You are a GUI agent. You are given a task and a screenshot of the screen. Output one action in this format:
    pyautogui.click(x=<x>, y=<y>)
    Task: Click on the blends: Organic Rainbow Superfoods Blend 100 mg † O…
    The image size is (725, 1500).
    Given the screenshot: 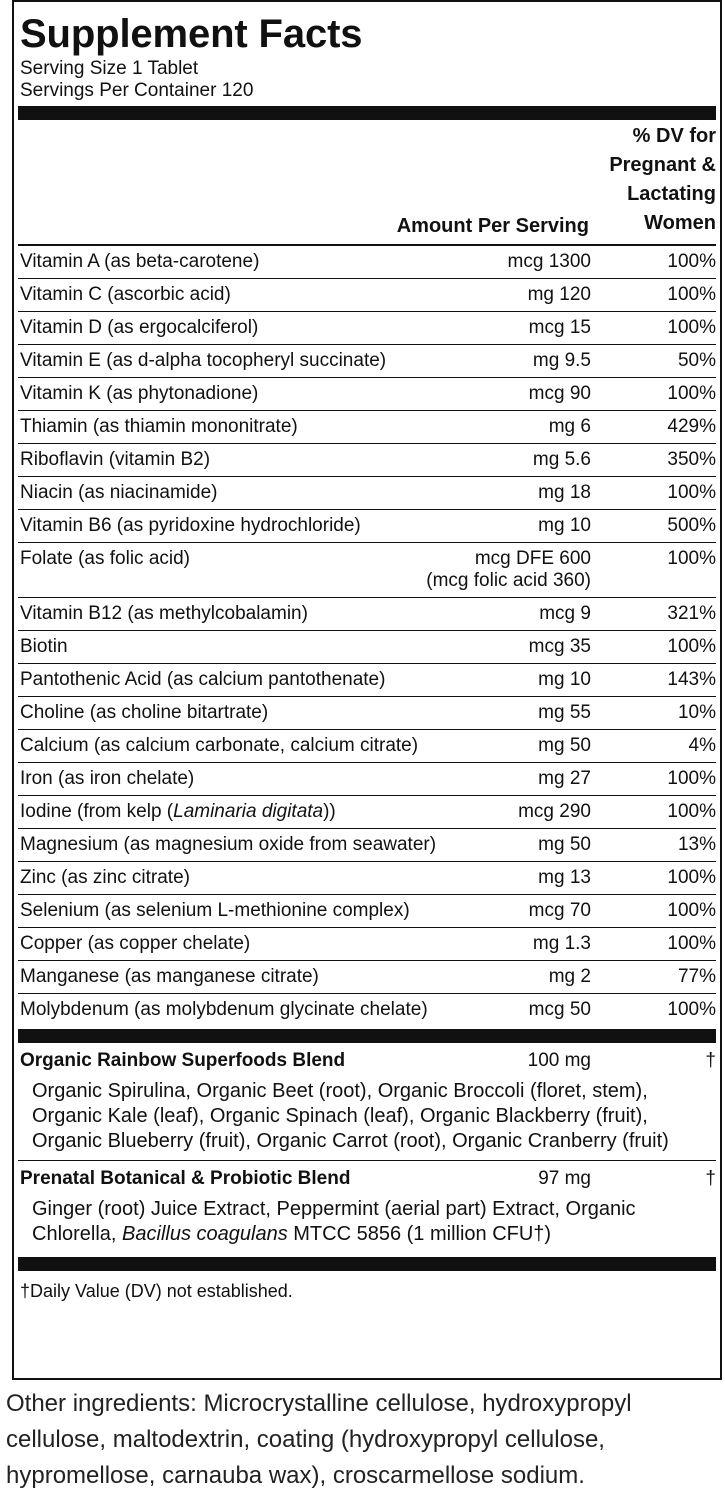 What is the action you would take?
    pyautogui.click(x=367, y=1148)
    